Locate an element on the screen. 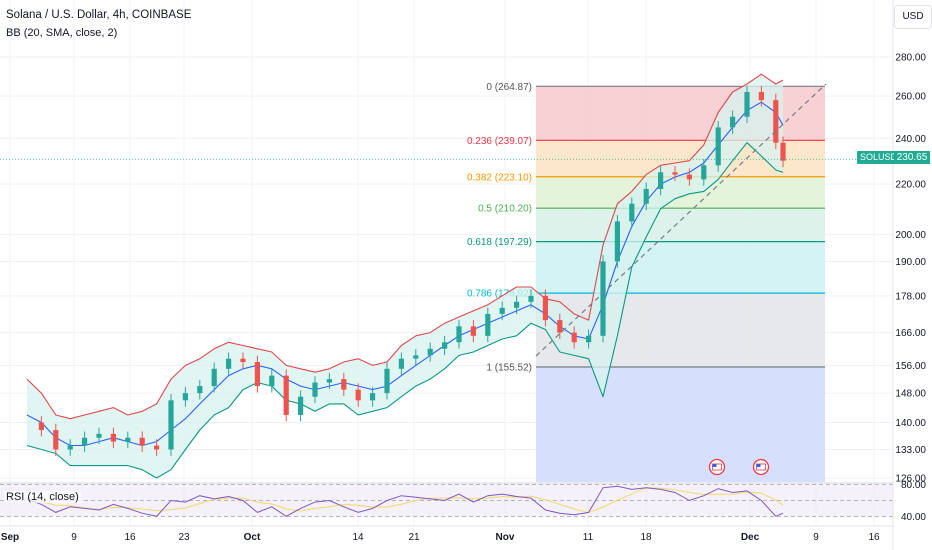 The height and width of the screenshot is (550, 932). rsi-axis-tick: 40.00 is located at coordinates (913, 517).